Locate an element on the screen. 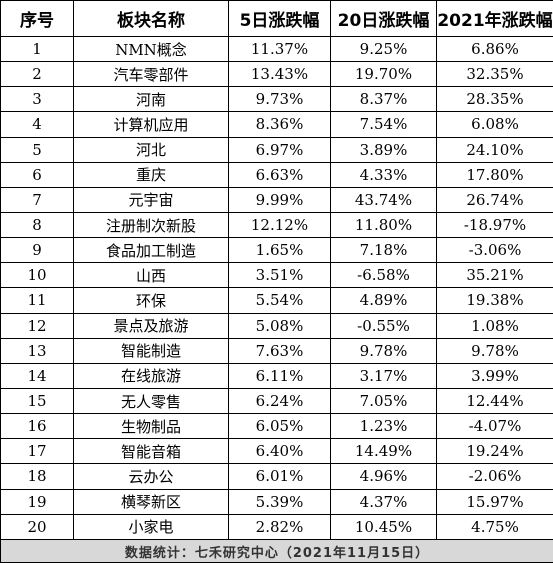 This screenshot has width=553, height=563. table-row: 8 注册制次新股 12.12% 11.80% -18.97% is located at coordinates (276, 225).